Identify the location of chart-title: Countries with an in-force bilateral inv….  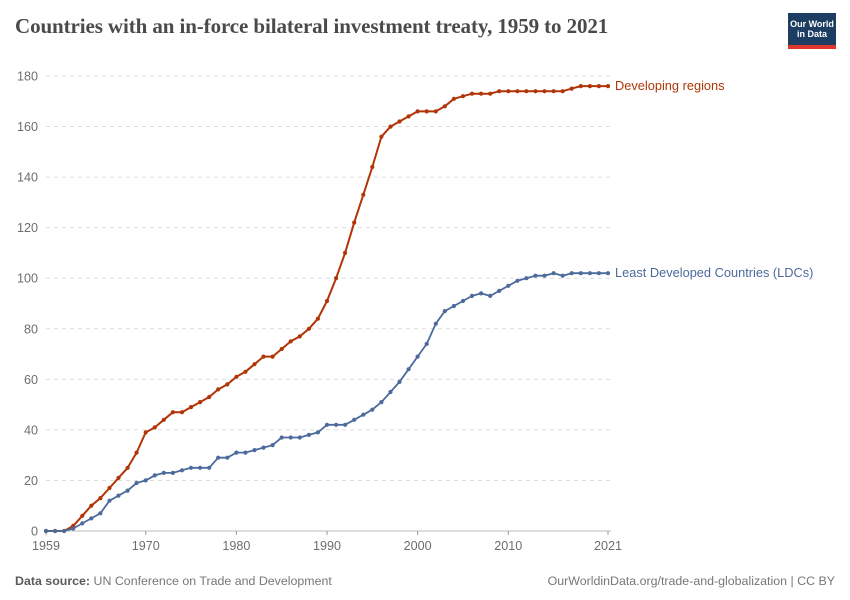
(312, 26).